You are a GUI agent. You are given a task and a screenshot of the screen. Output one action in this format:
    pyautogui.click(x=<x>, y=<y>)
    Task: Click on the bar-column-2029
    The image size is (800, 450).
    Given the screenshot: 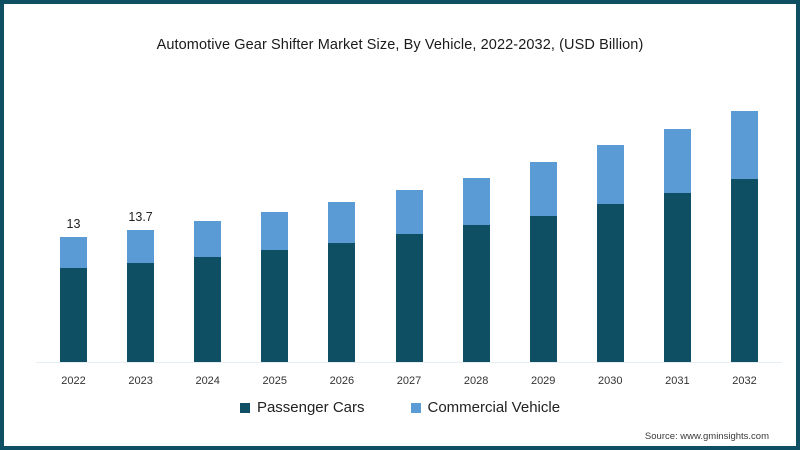 What is the action you would take?
    pyautogui.click(x=543, y=261)
    